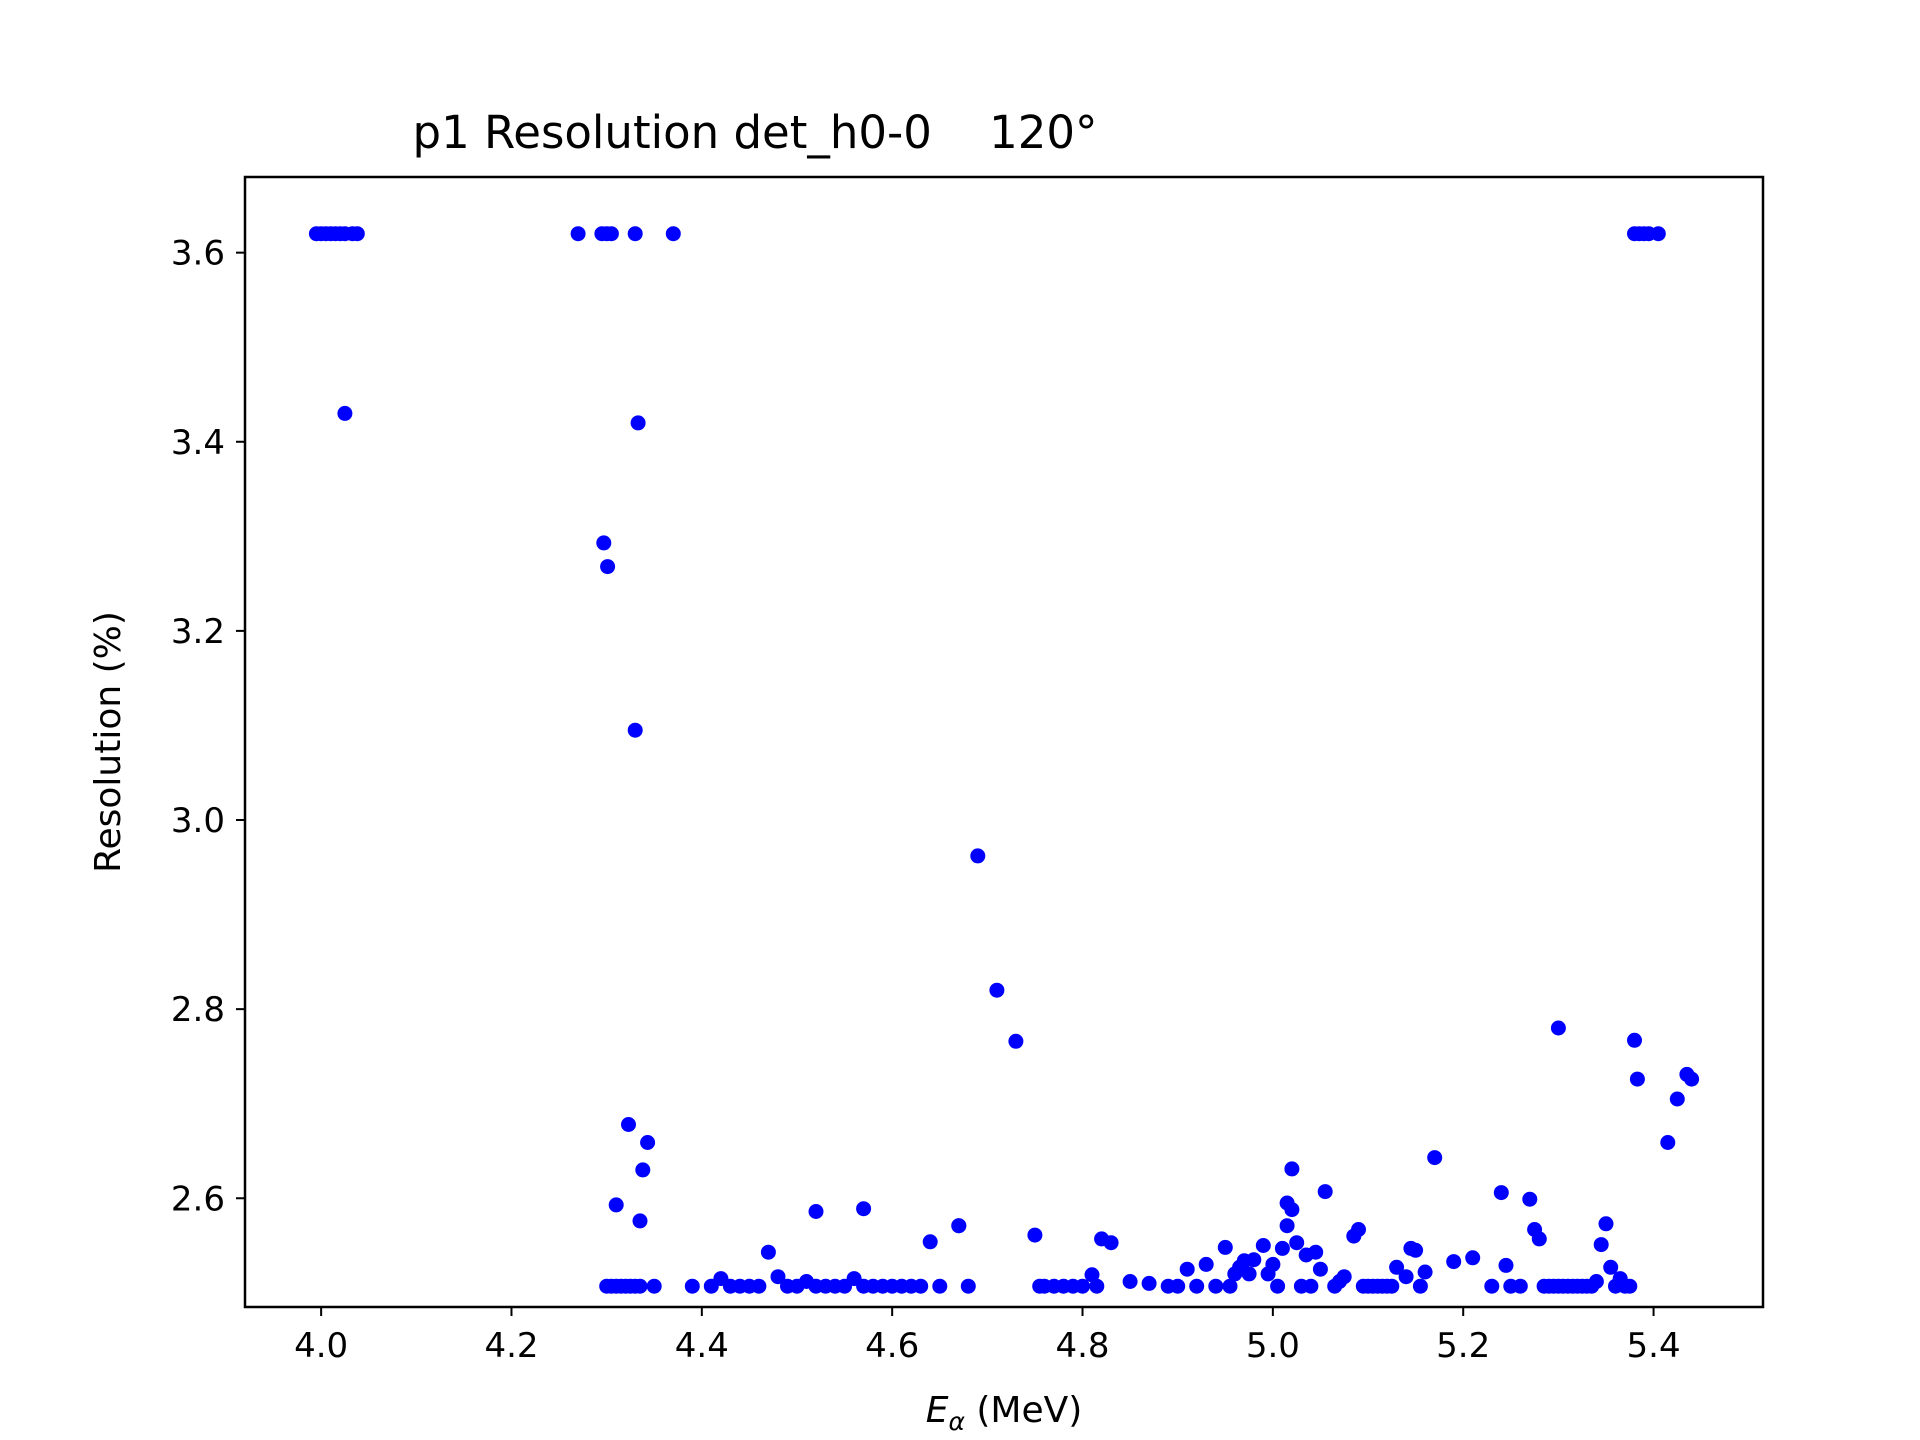 The height and width of the screenshot is (1440, 1920). Describe the element at coordinates (198, 254) in the screenshot. I see `y-tick-label: 3.6` at that location.